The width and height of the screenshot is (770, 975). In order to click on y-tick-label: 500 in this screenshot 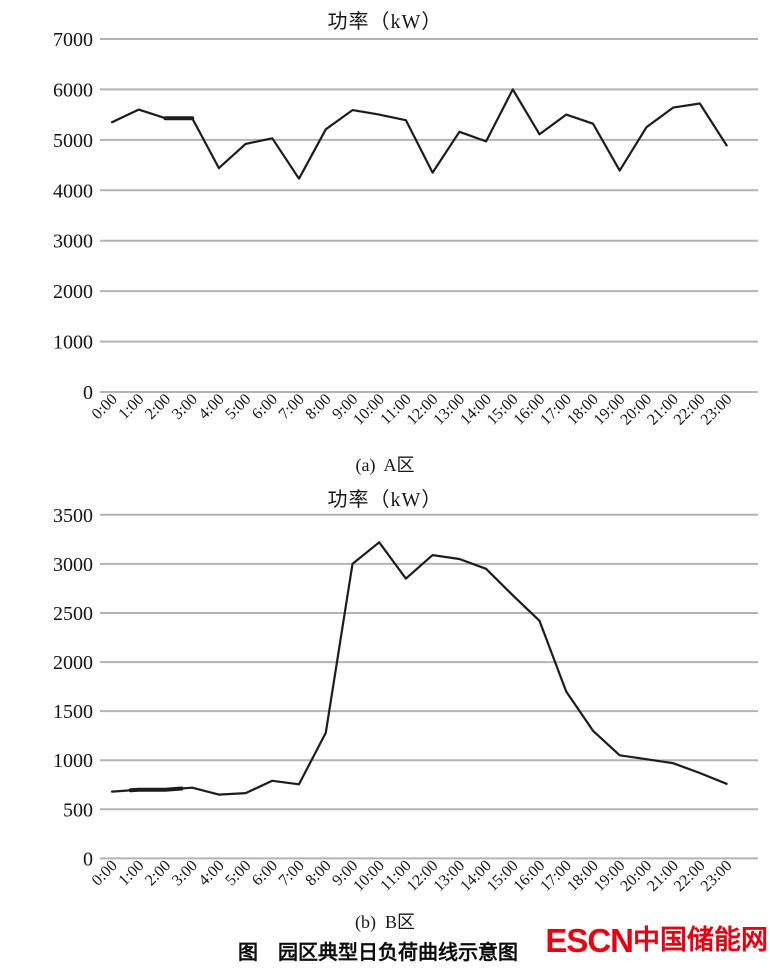, I will do `click(78, 810)`.